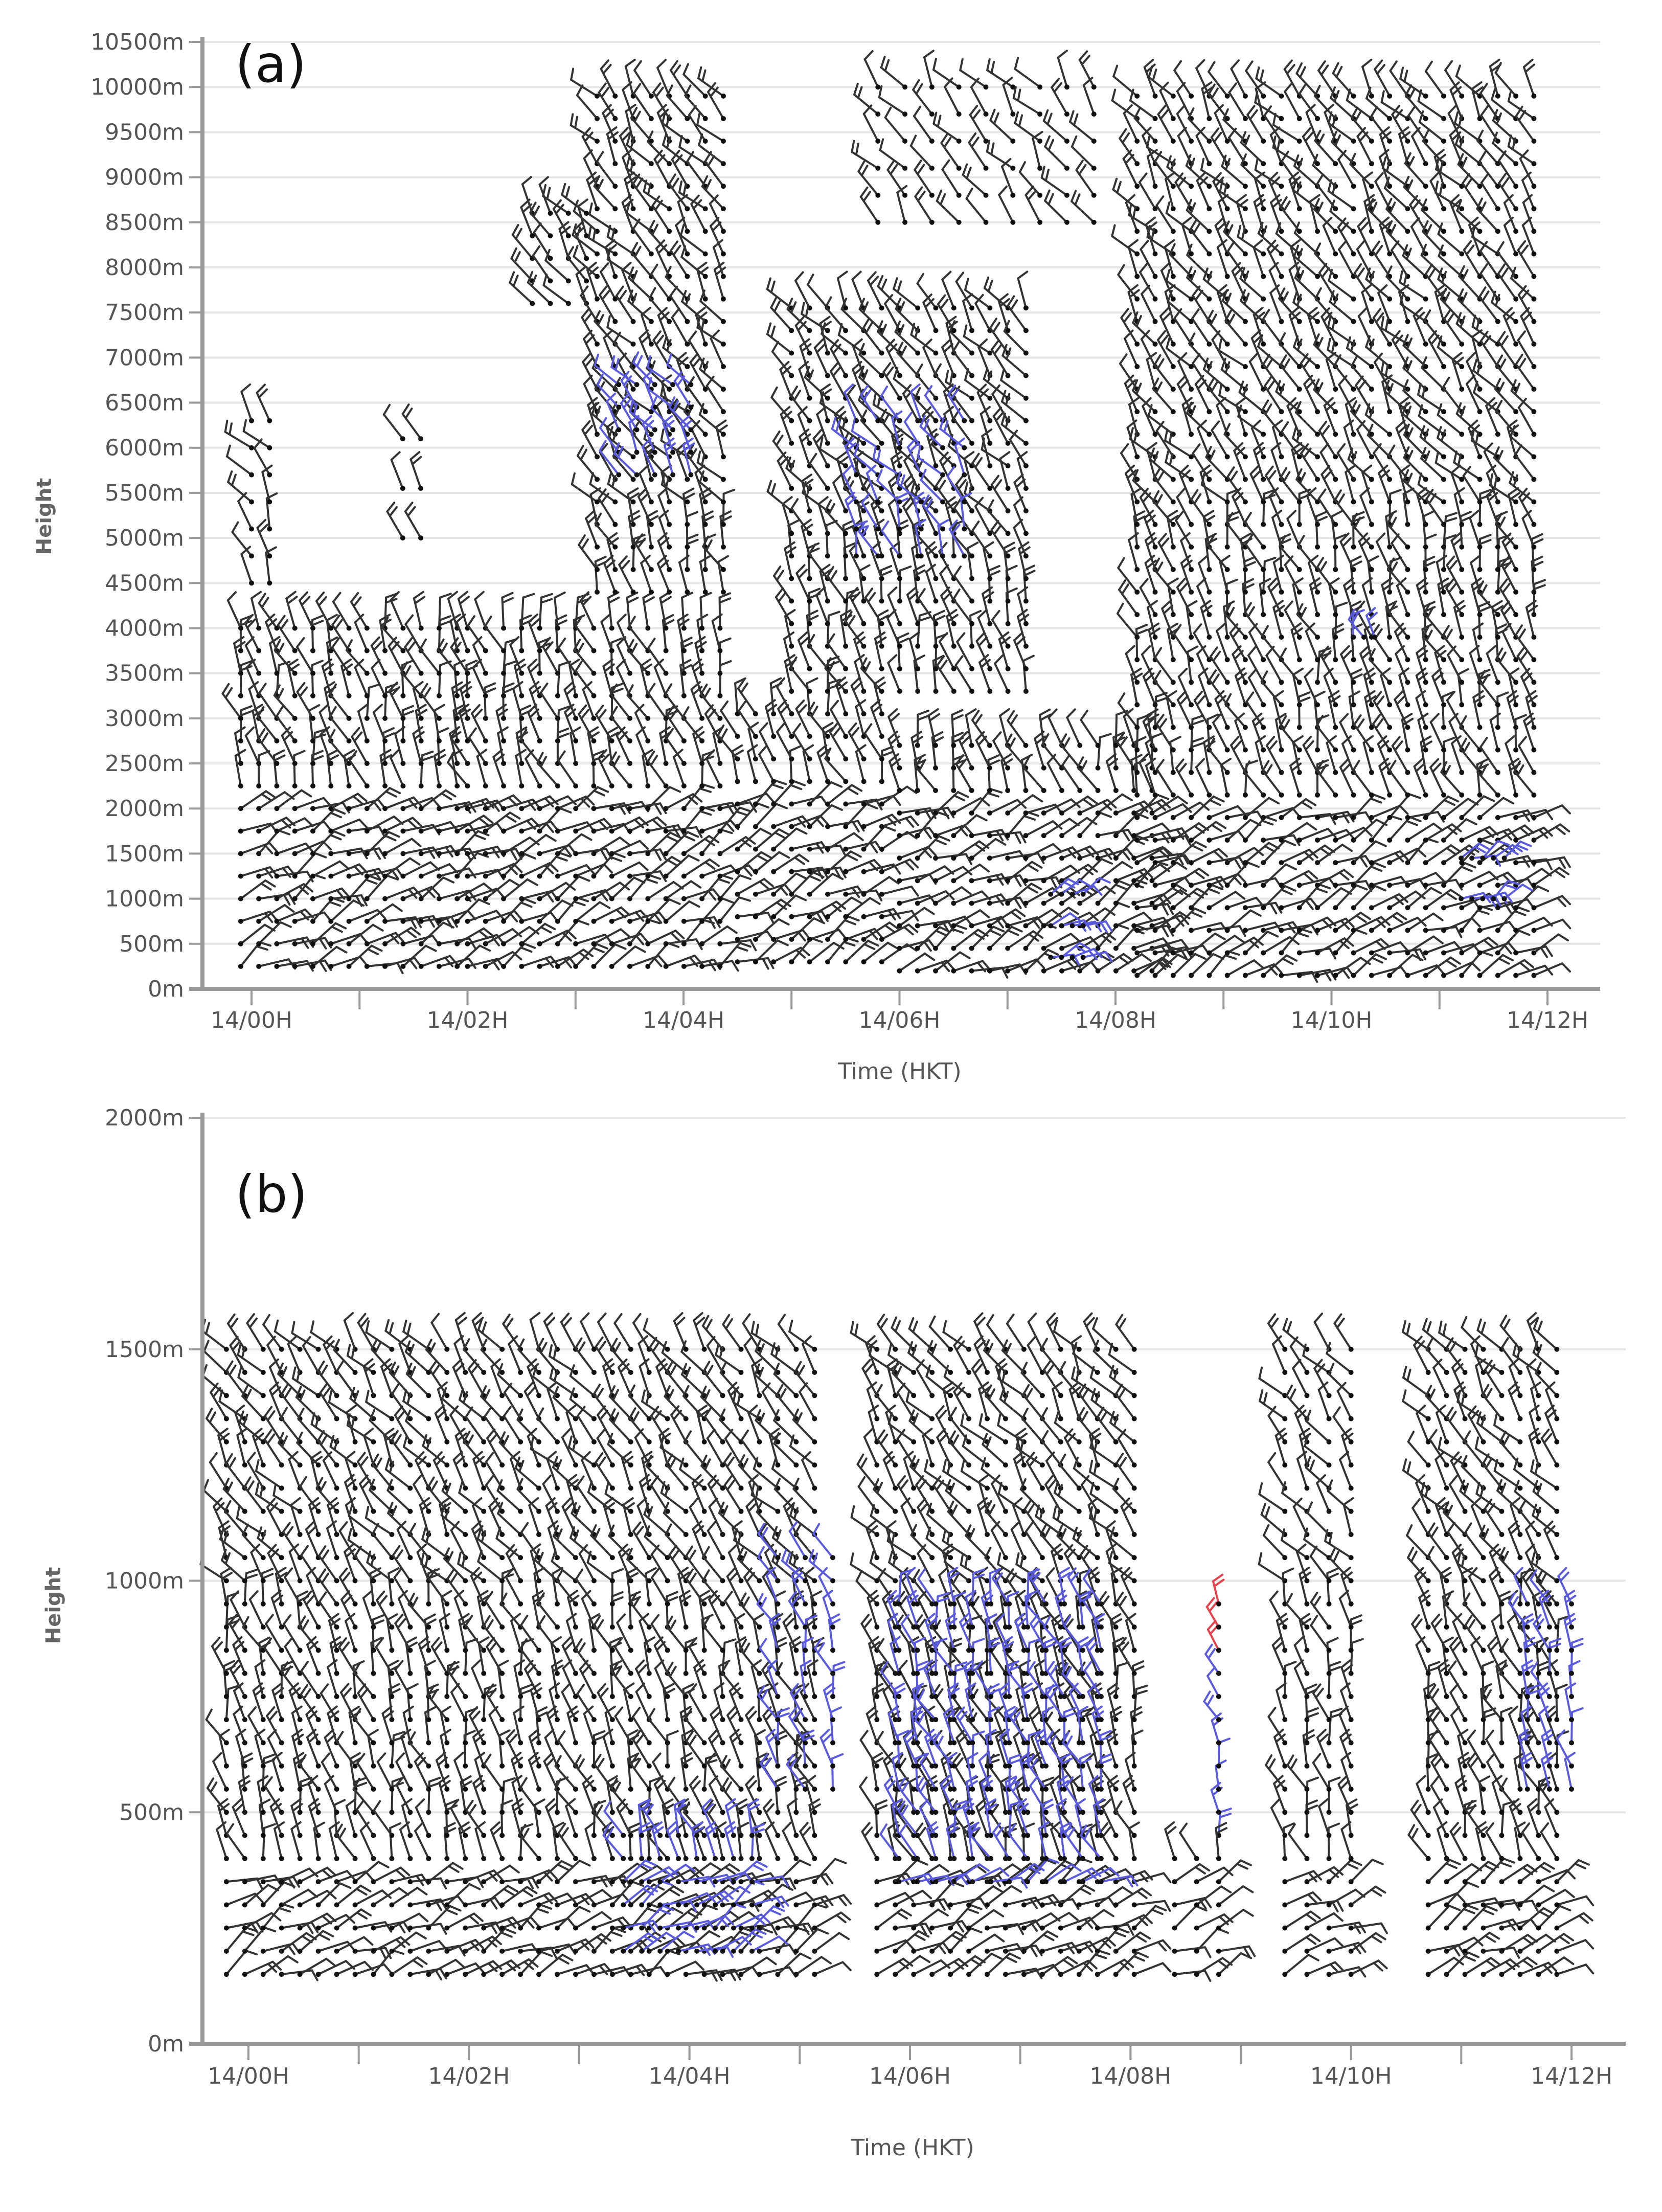  I want to click on x-tick-label: 14/08H, so click(1115, 1020).